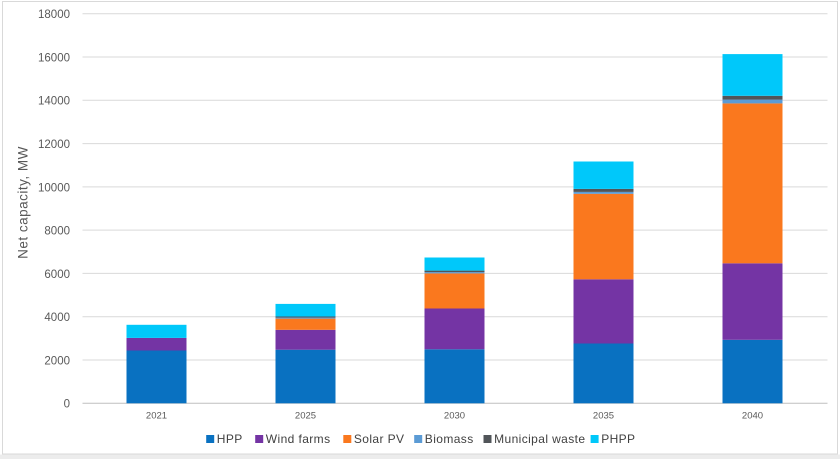 The height and width of the screenshot is (459, 840). What do you see at coordinates (57, 275) in the screenshot?
I see `svg-text: 6000` at bounding box center [57, 275].